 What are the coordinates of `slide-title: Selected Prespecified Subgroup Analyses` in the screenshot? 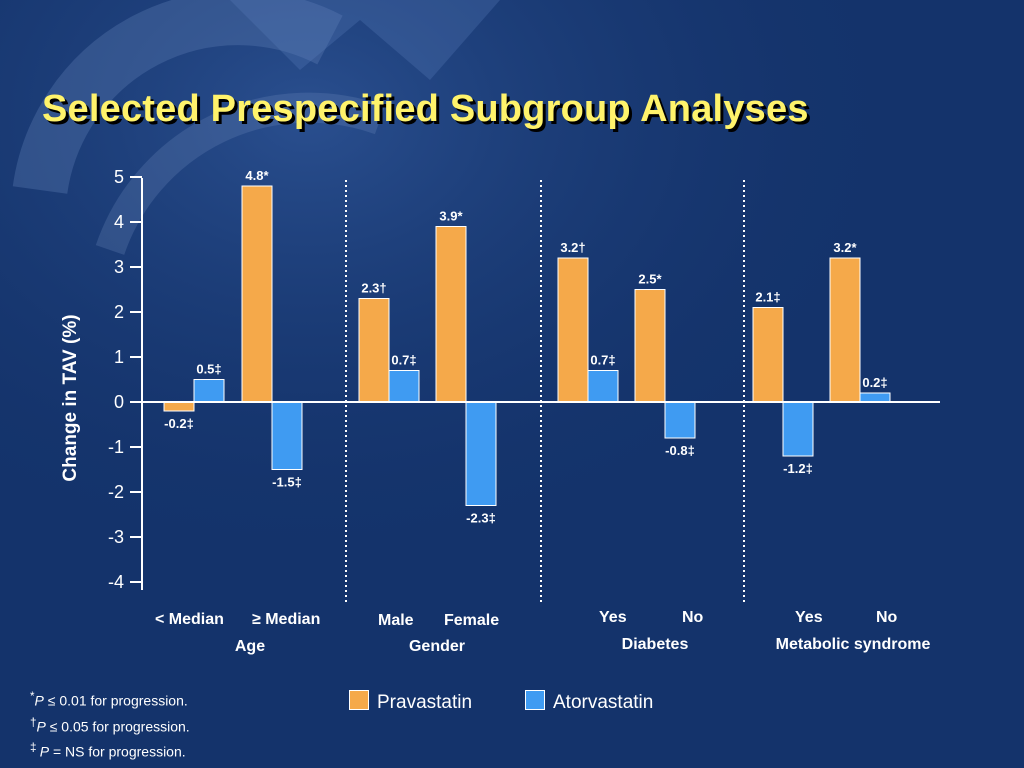 It's located at (425, 109).